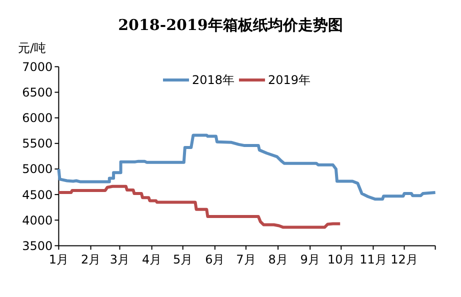 The image size is (461, 297). What do you see at coordinates (213, 80) in the screenshot?
I see `legend-label: 2018年` at bounding box center [213, 80].